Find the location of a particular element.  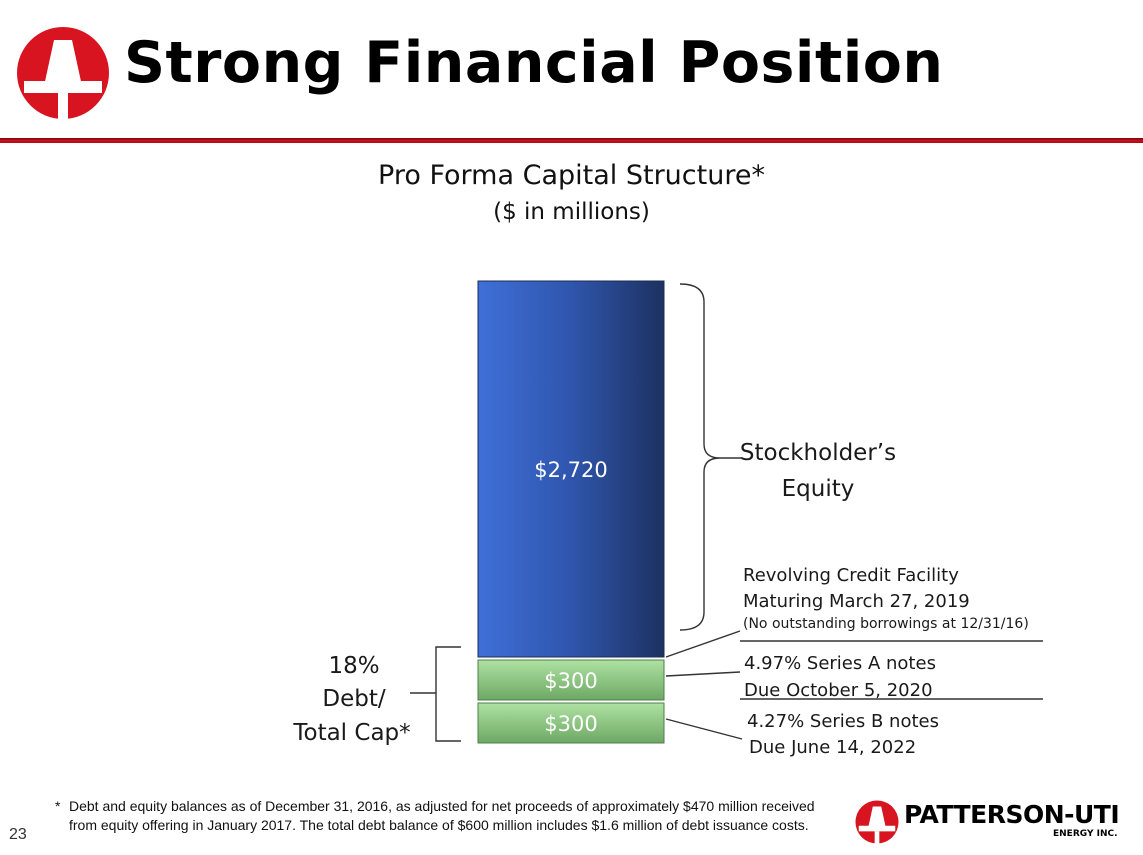

company-name: PATTERSON-UTI is located at coordinates (1012, 814).